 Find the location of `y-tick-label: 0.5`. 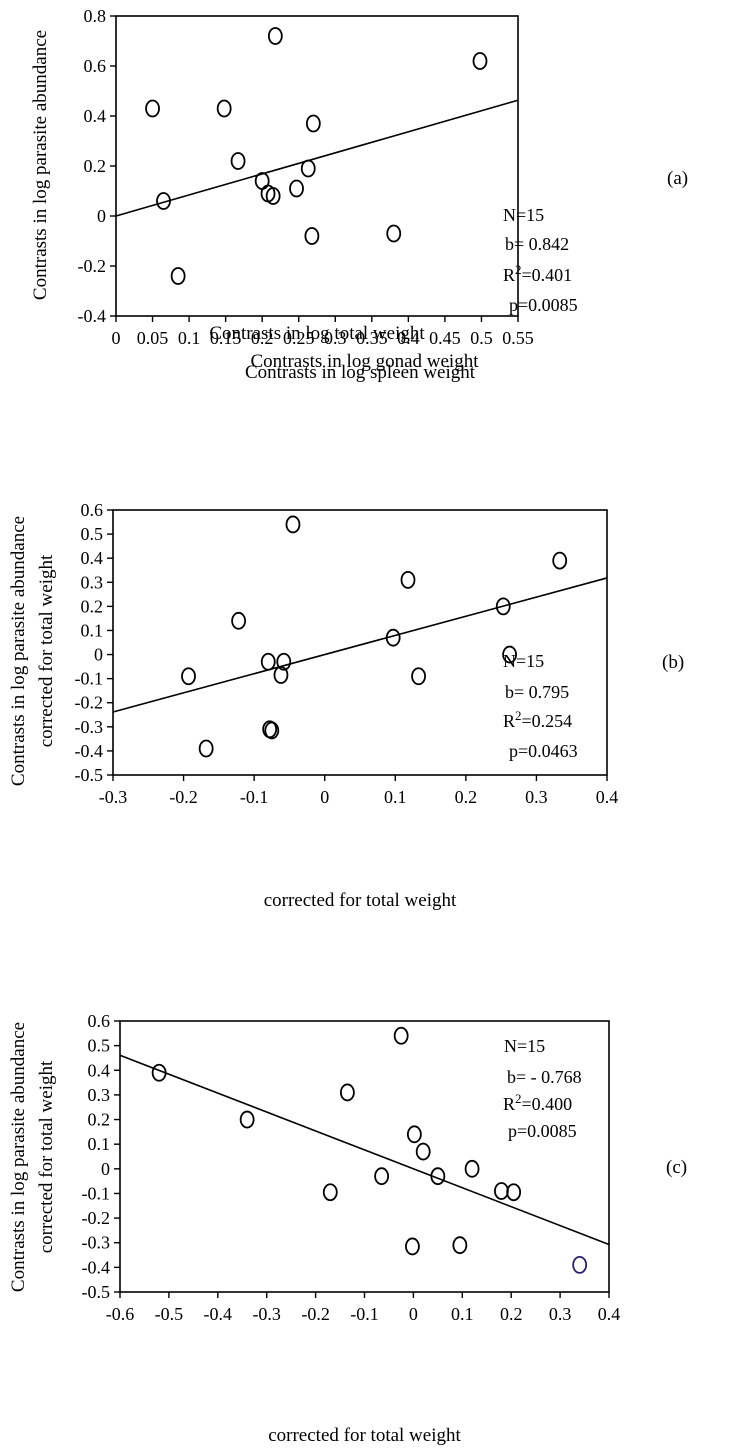

y-tick-label: 0.5 is located at coordinates (92, 534).